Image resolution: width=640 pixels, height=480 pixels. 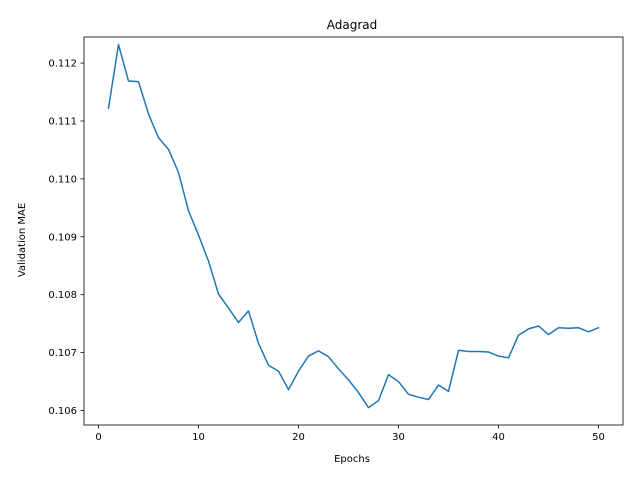 What do you see at coordinates (98, 437) in the screenshot?
I see `x-tick-label: 0` at bounding box center [98, 437].